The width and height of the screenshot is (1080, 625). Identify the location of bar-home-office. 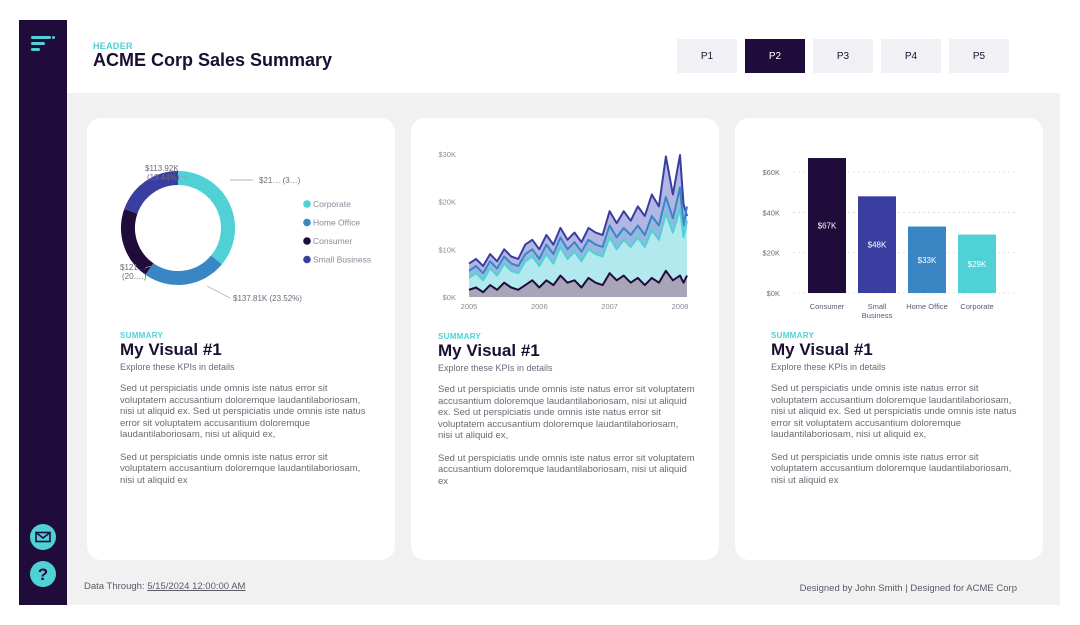
(927, 259).